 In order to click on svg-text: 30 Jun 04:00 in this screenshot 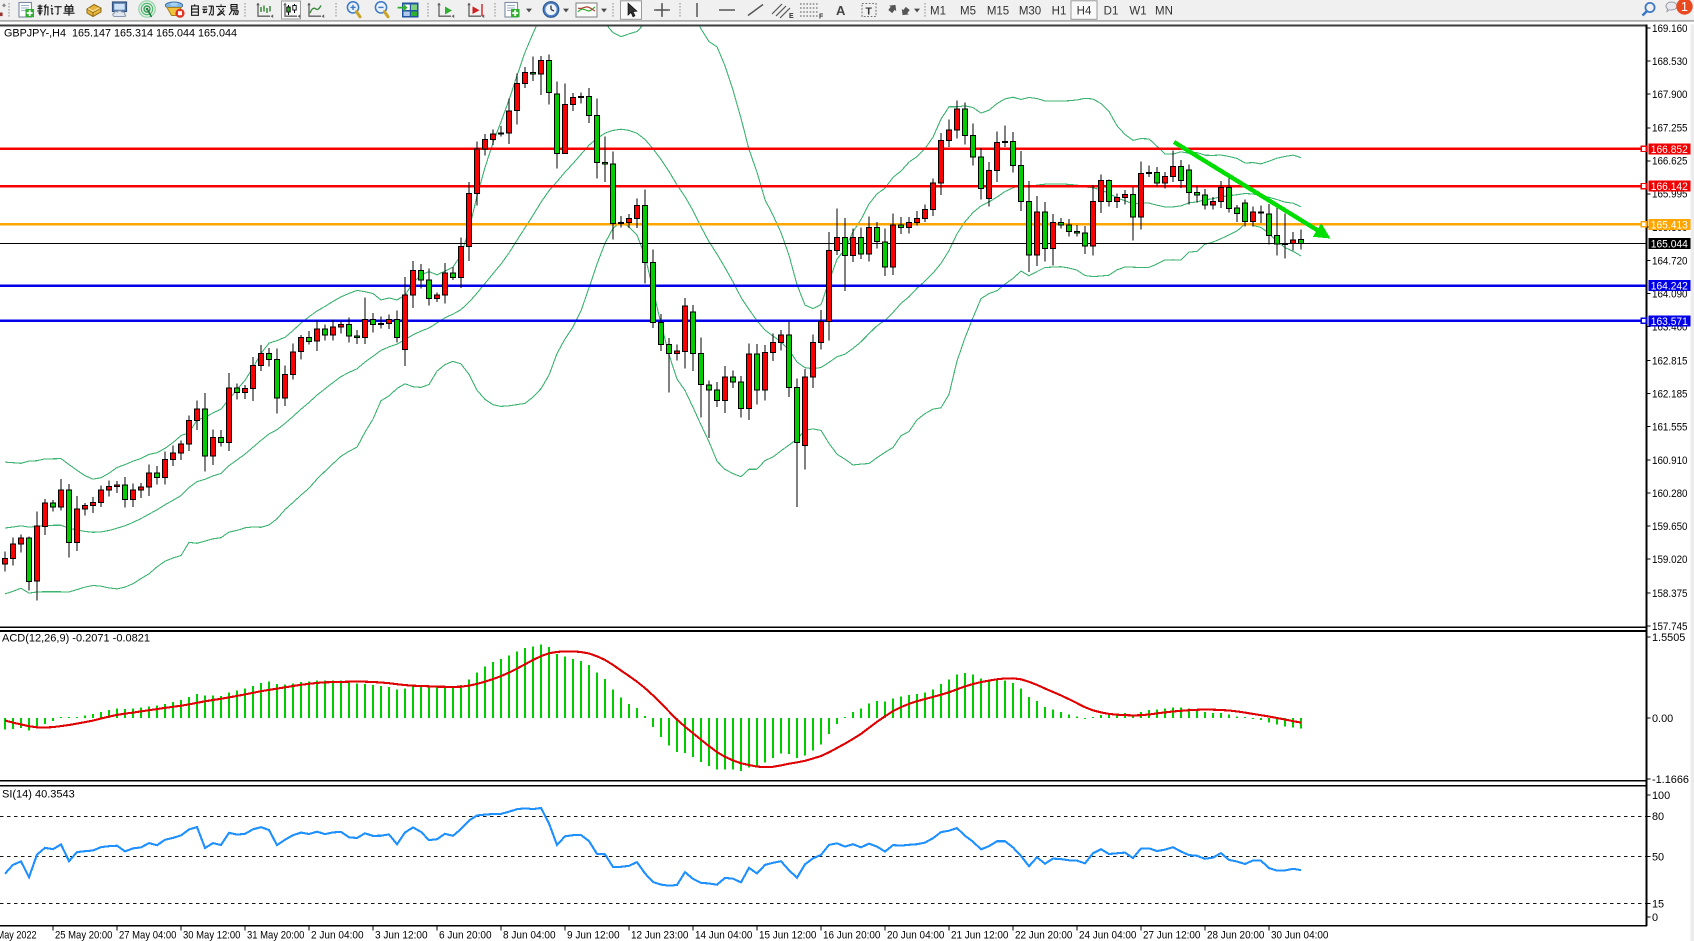, I will do `click(1299, 935)`.